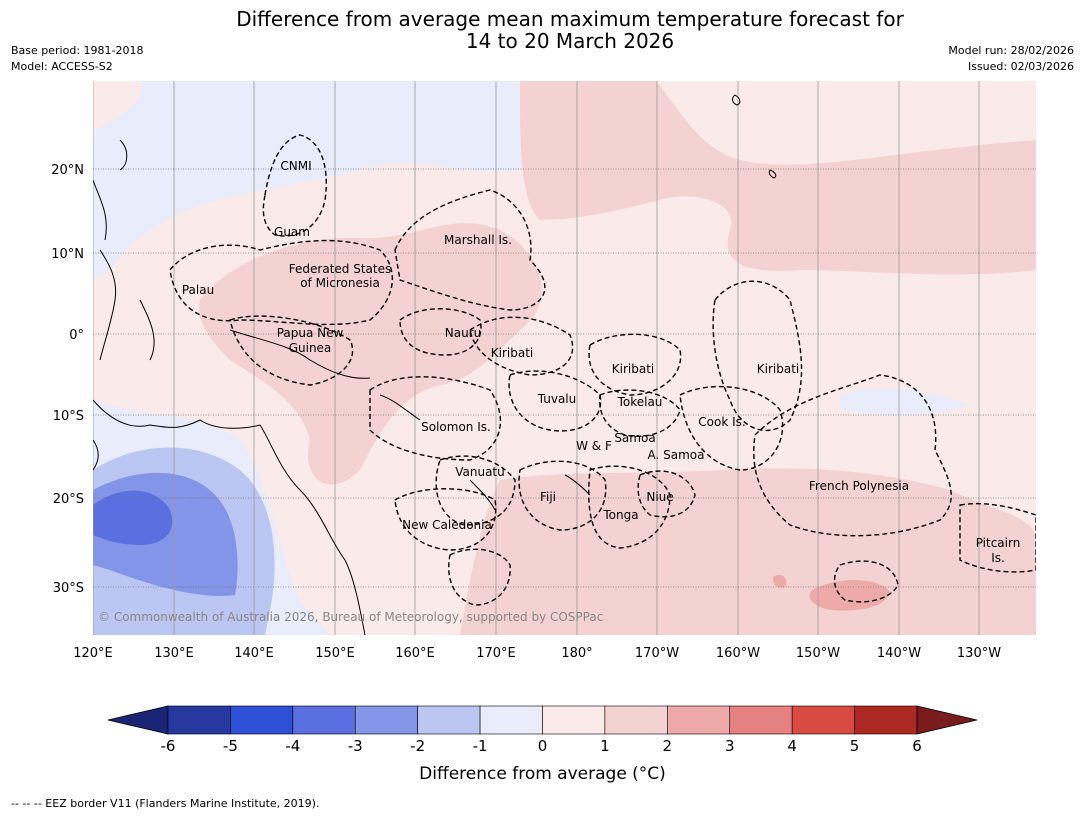 Image resolution: width=1085 pixels, height=816 pixels. I want to click on label-fiji: Fiji, so click(548, 497).